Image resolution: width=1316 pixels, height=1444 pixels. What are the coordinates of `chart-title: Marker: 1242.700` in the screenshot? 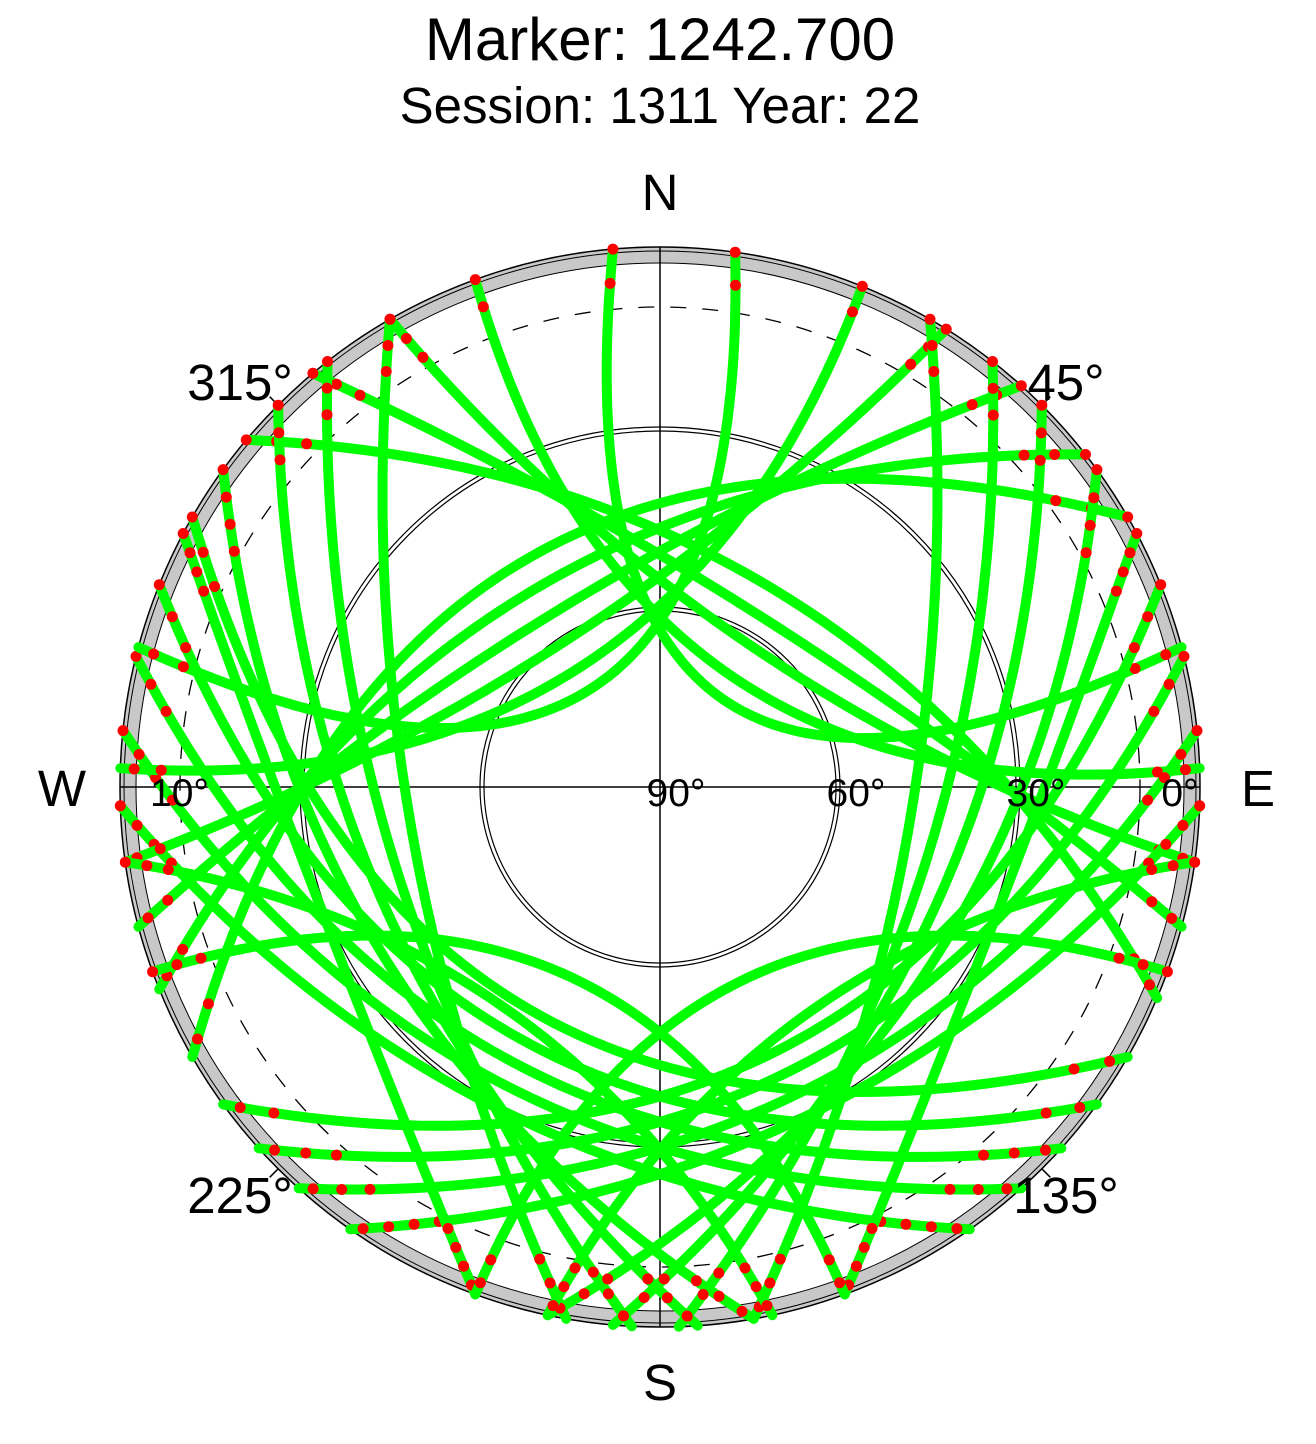 It's located at (660, 39).